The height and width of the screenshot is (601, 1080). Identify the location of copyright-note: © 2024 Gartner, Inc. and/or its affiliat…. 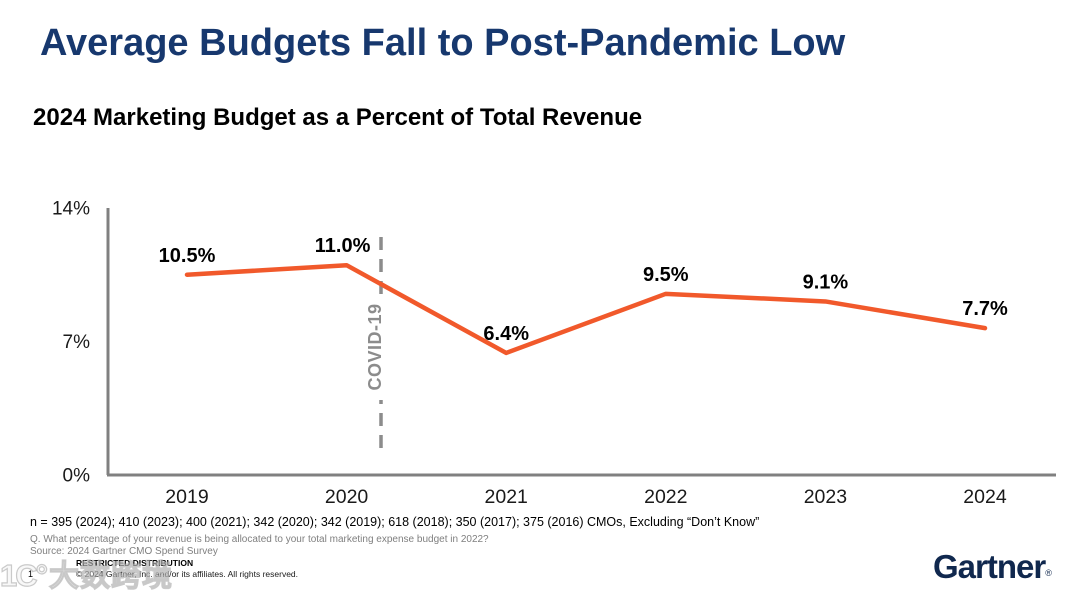
(187, 574).